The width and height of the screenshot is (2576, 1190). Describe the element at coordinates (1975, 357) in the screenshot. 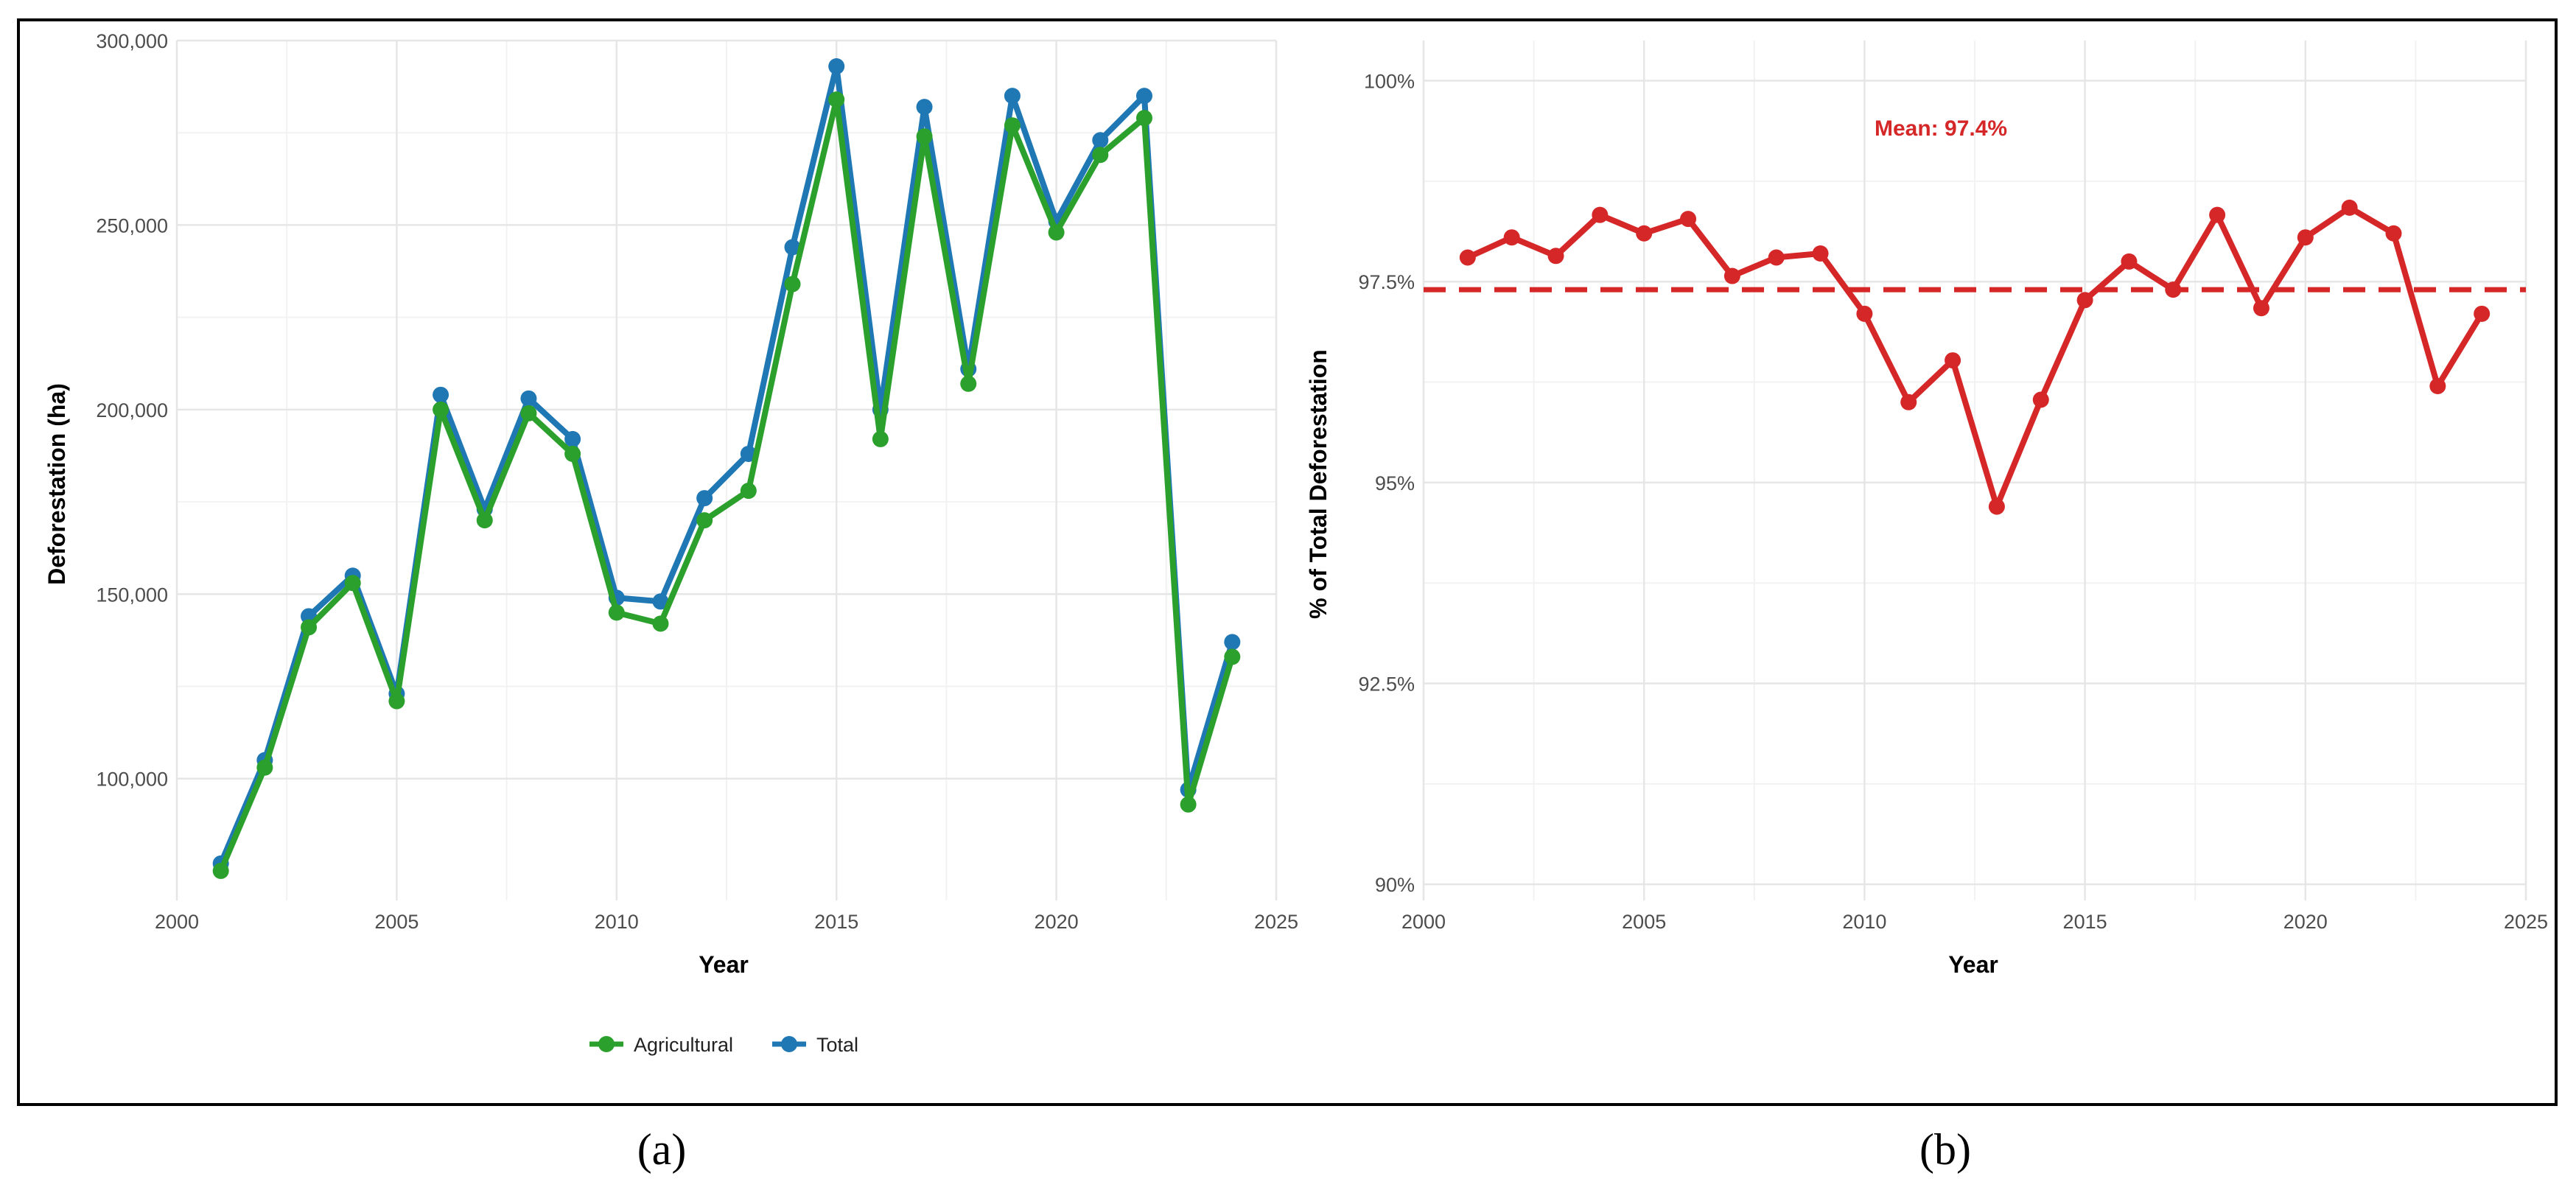

I see `panel-b-series` at that location.